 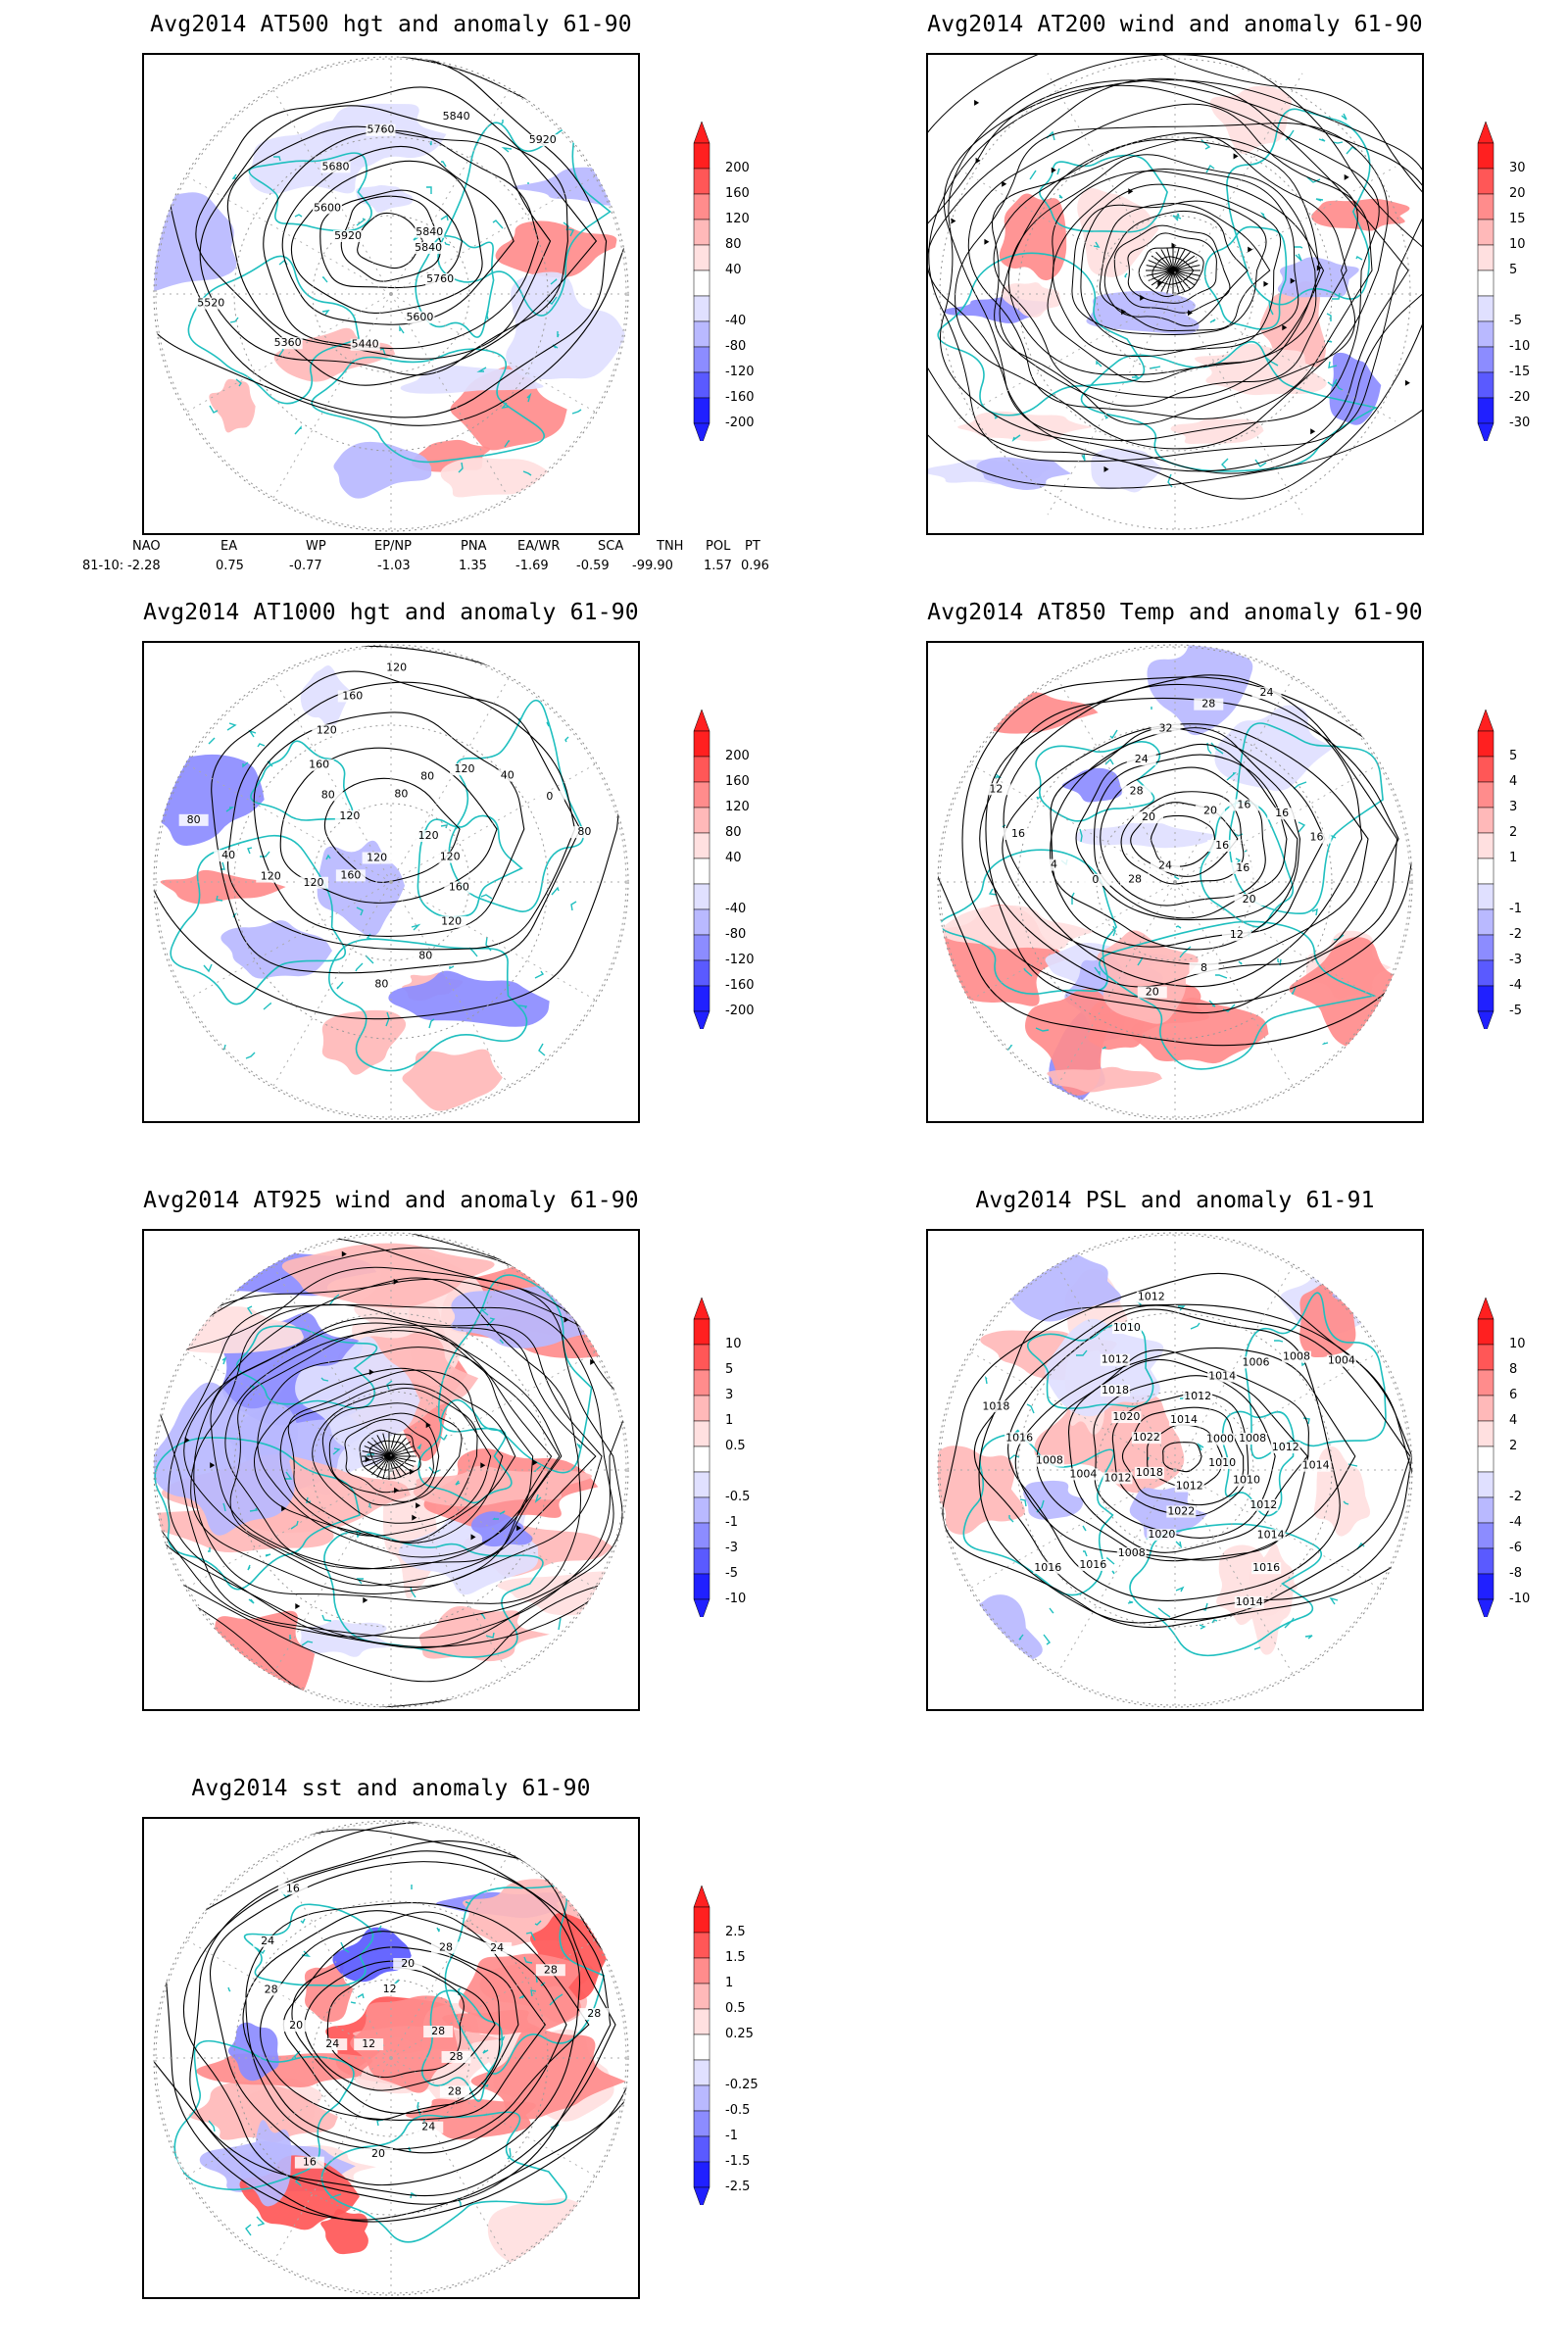 What do you see at coordinates (1246, 1480) in the screenshot?
I see `contour-label: 1010` at bounding box center [1246, 1480].